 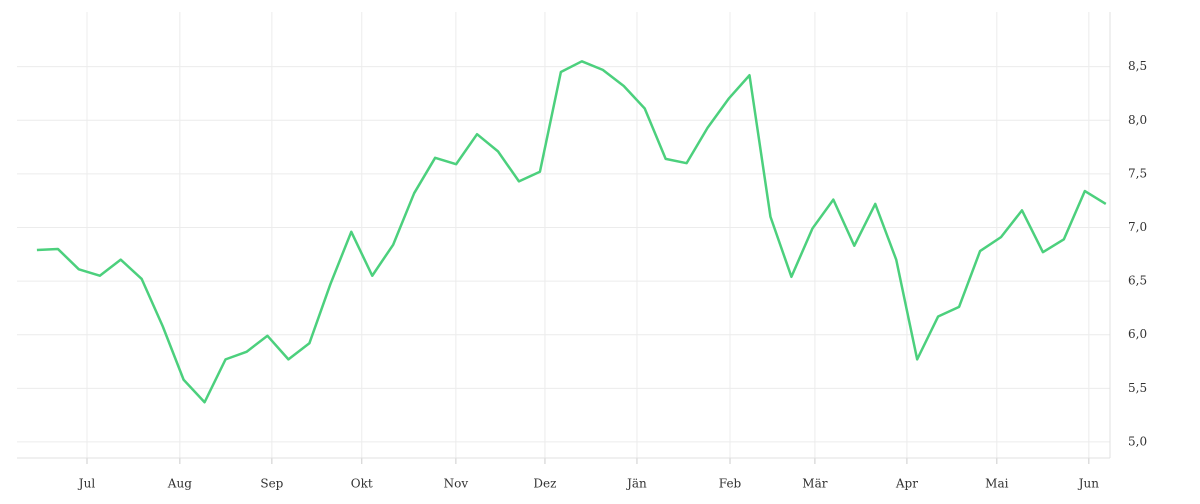 What do you see at coordinates (362, 484) in the screenshot?
I see `x-tick-label: Okt` at bounding box center [362, 484].